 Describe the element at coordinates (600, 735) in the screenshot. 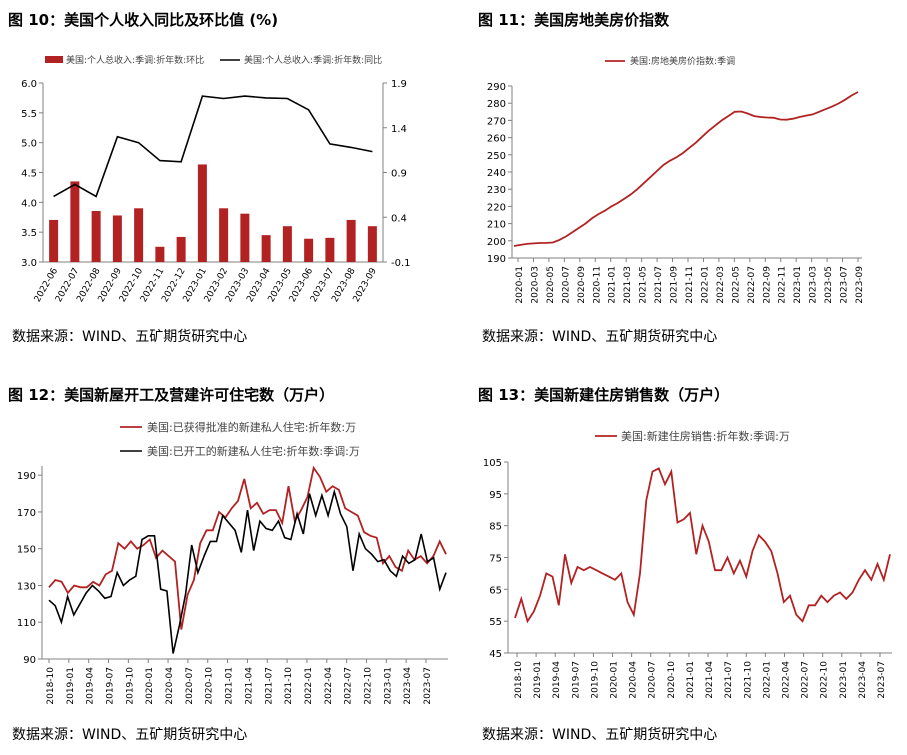

I see `fig13-source: 数据来源：WIND、五矿期货研究中心` at that location.